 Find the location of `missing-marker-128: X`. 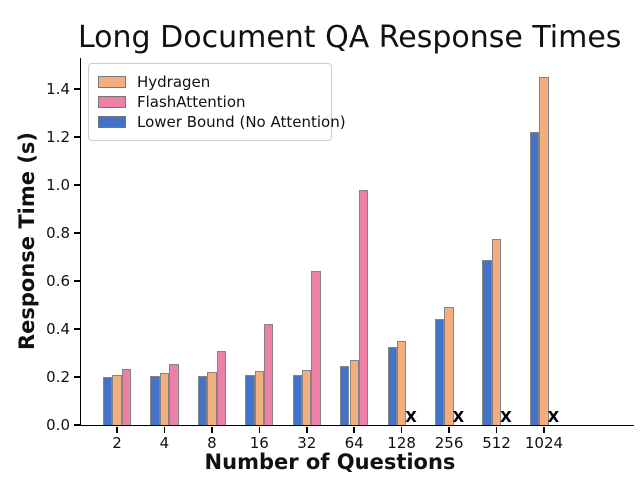

missing-marker-128: X is located at coordinates (411, 417).